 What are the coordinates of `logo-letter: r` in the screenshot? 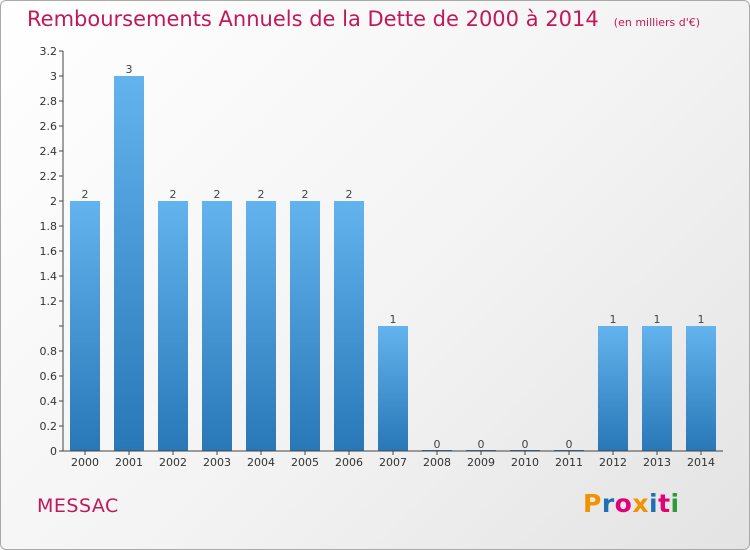 It's located at (608, 503).